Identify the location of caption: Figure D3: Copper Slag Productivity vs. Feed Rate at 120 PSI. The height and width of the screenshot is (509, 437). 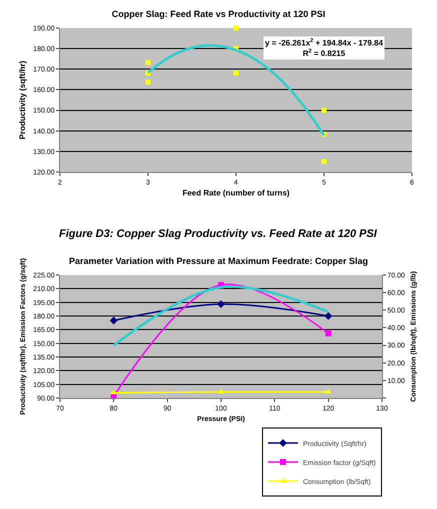
(218, 234).